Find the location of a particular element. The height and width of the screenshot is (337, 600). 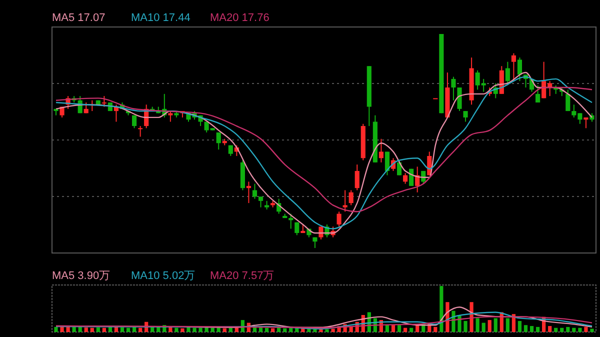

text: MA20 17.76 is located at coordinates (240, 18).